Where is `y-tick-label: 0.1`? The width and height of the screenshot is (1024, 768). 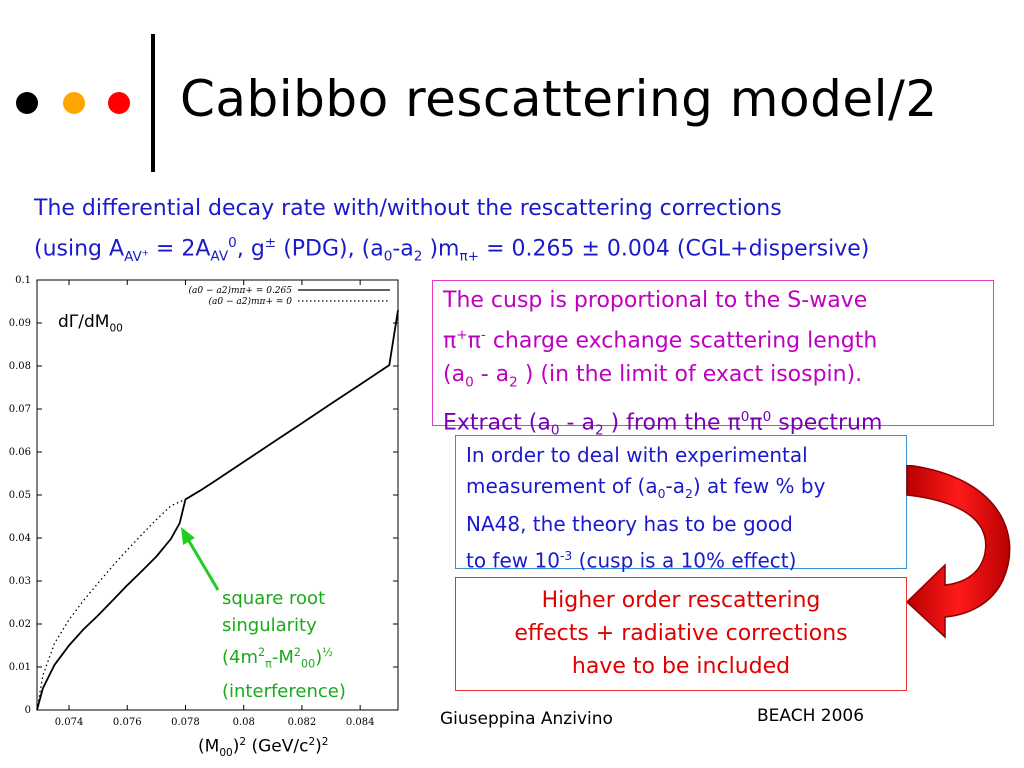 y-tick-label: 0.1 is located at coordinates (23, 280).